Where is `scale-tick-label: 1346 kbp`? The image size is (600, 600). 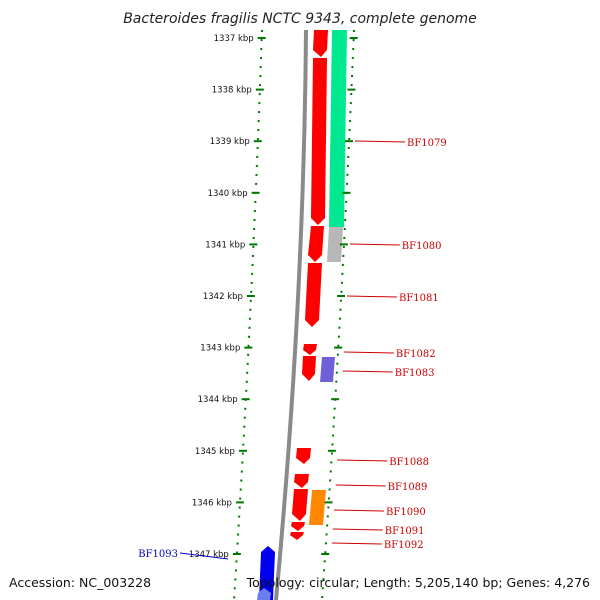
scale-tick-label: 1346 kbp is located at coordinates (212, 503).